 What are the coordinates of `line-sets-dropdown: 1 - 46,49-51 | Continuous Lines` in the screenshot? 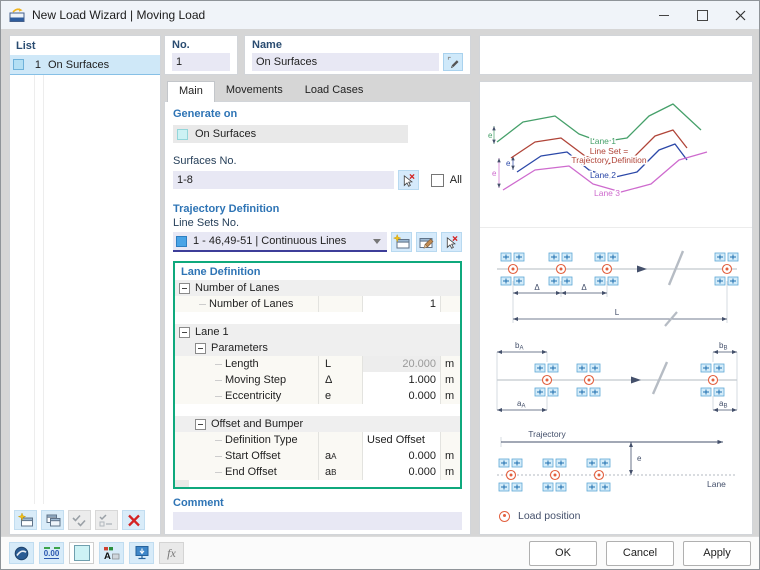 It's located at (280, 242).